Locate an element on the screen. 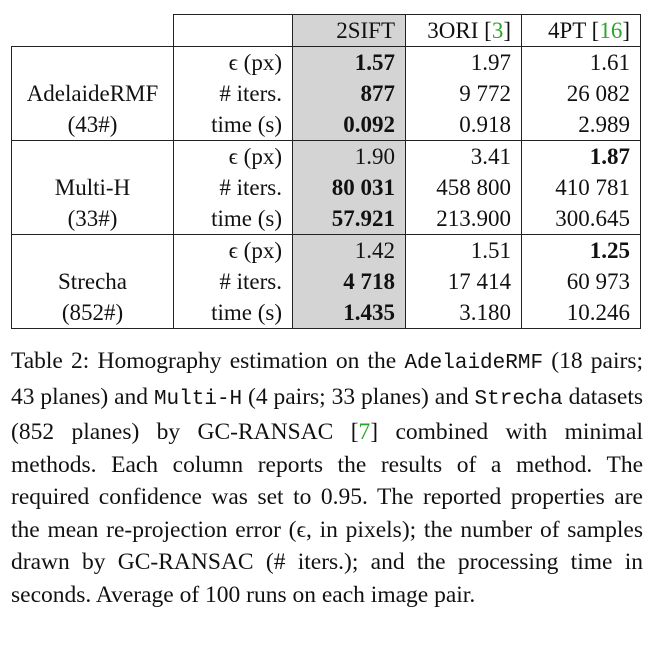 The width and height of the screenshot is (652, 656). value-cell: 1.61 is located at coordinates (581, 62).